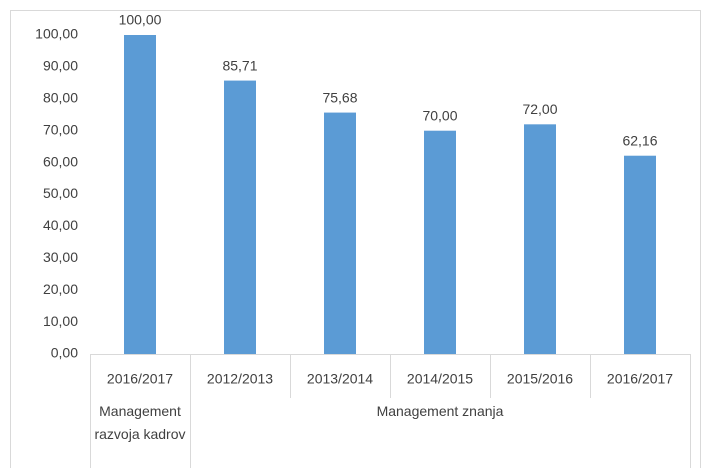 The width and height of the screenshot is (705, 468). Describe the element at coordinates (64, 353) in the screenshot. I see `y-tick-label: 0,00` at that location.